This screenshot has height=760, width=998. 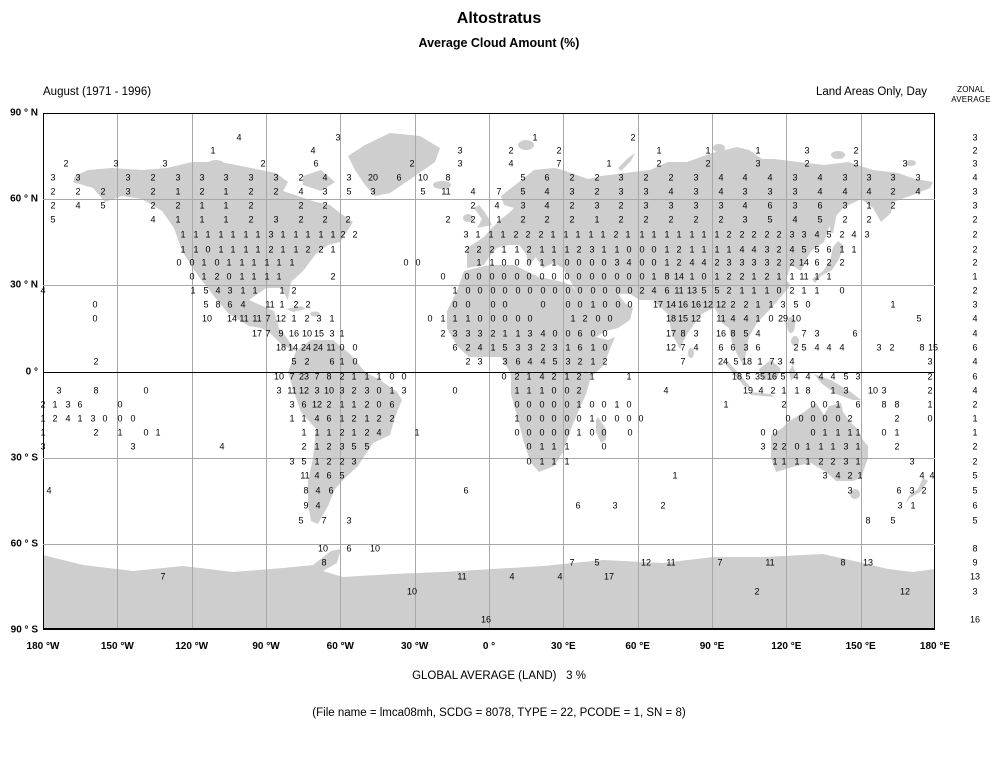 What do you see at coordinates (796, 318) in the screenshot?
I see `cloud-amount-value: 10` at bounding box center [796, 318].